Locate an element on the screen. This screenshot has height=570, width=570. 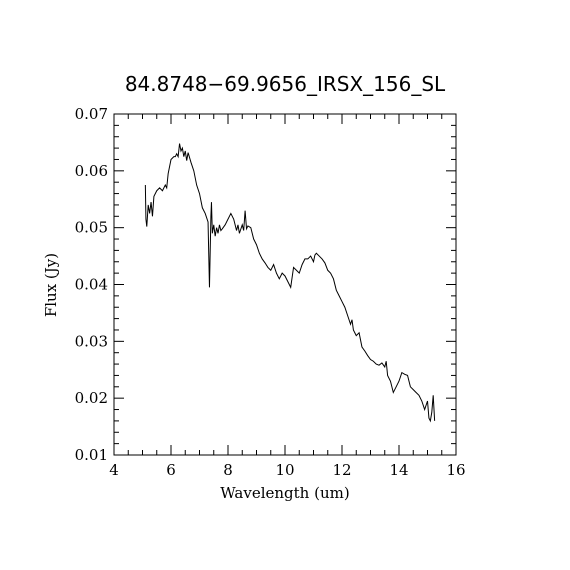
x-tick-label: 6 is located at coordinates (171, 470).